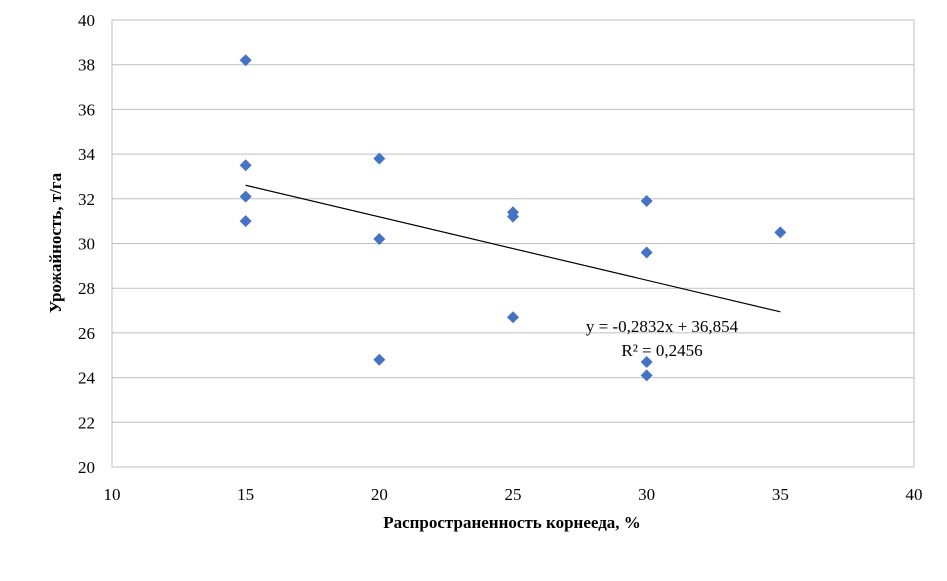  Describe the element at coordinates (86, 199) in the screenshot. I see `y-tick-label: 32` at that location.